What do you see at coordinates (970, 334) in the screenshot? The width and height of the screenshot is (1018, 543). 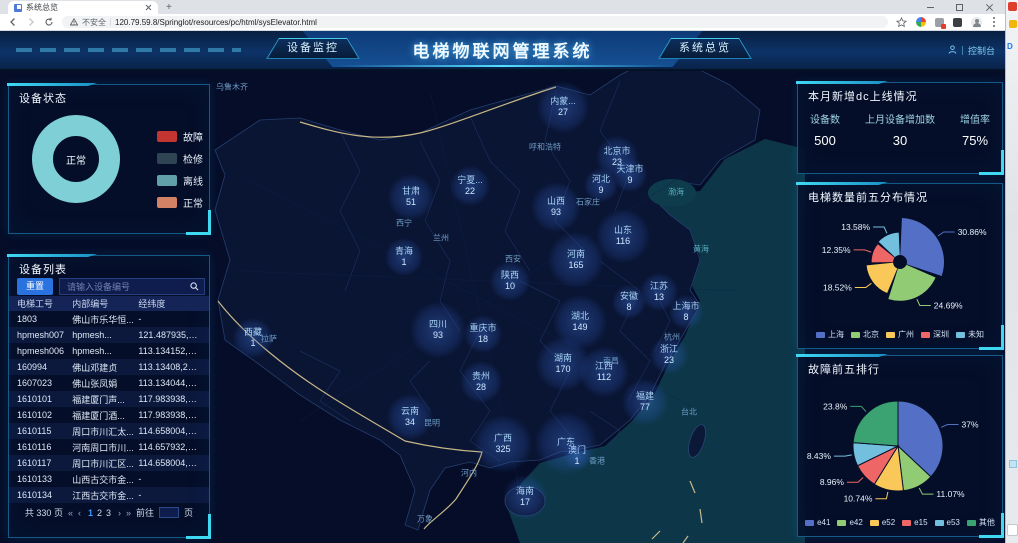 I see `legend-item-未知: 未知` at bounding box center [970, 334].